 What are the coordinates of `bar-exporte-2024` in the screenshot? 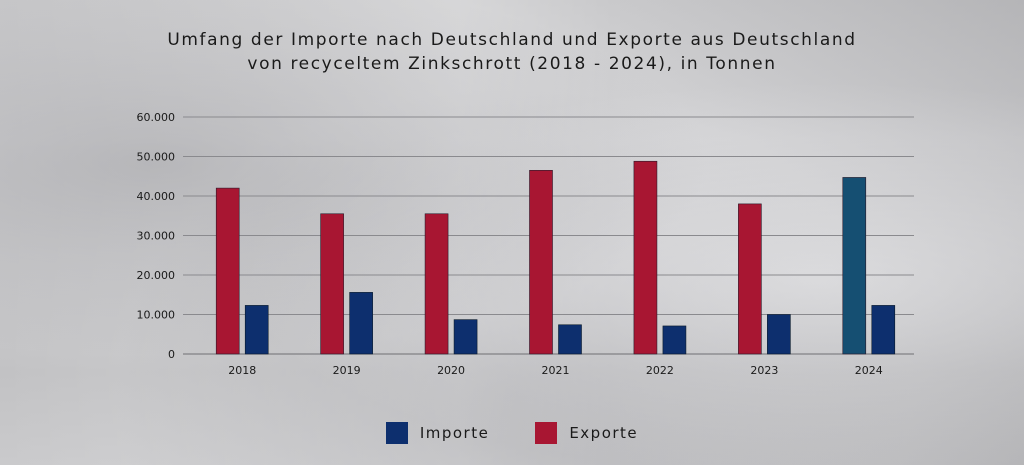 It's located at (854, 266).